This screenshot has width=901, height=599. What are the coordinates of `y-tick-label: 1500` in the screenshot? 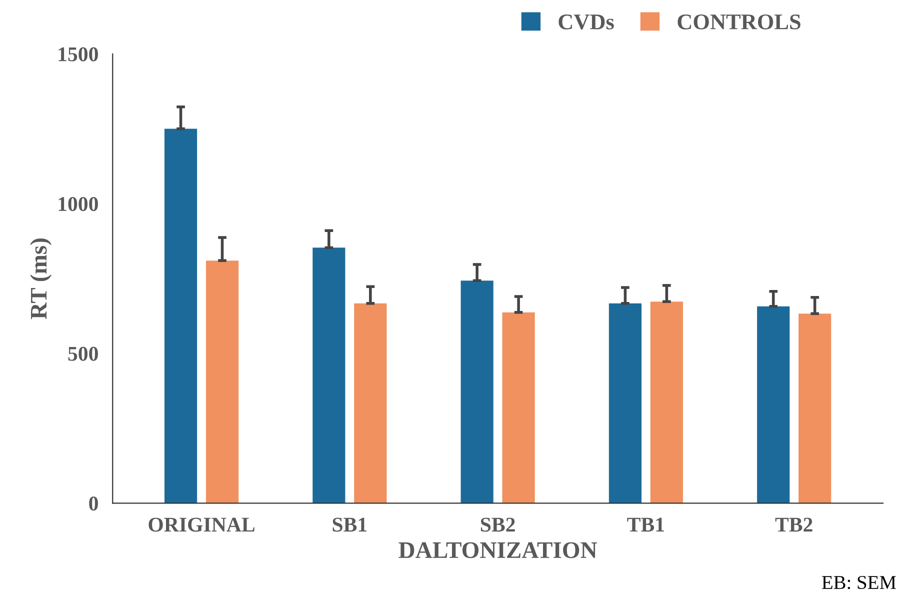 It's located at (78, 54).